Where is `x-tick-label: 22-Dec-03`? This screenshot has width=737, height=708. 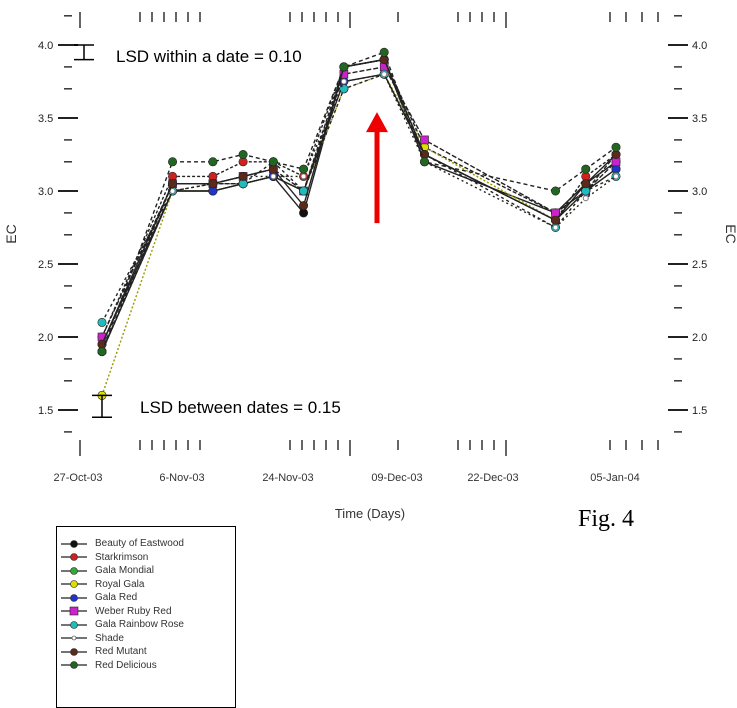
x-tick-label: 22-Dec-03 is located at coordinates (492, 478).